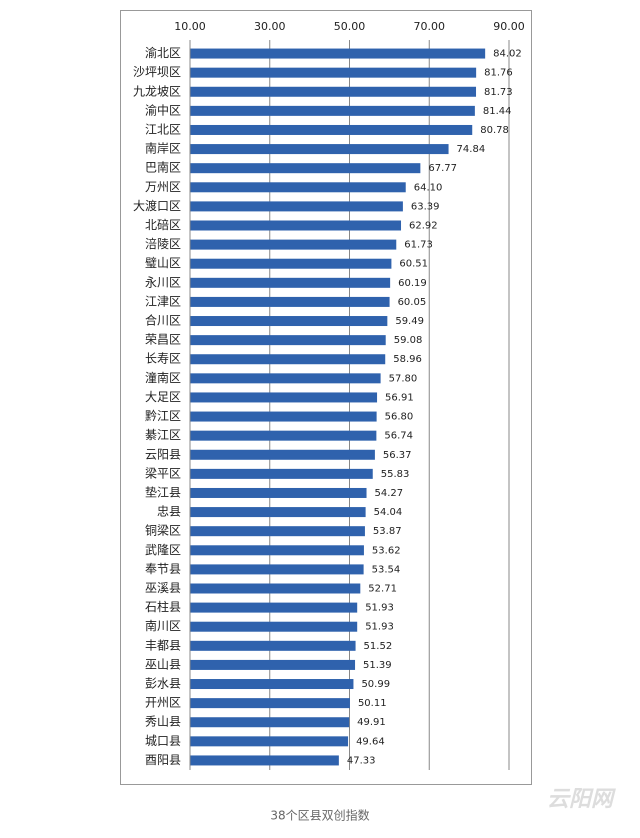 This screenshot has height=838, width=640. I want to click on y-tick-label: 渝北区, so click(163, 52).